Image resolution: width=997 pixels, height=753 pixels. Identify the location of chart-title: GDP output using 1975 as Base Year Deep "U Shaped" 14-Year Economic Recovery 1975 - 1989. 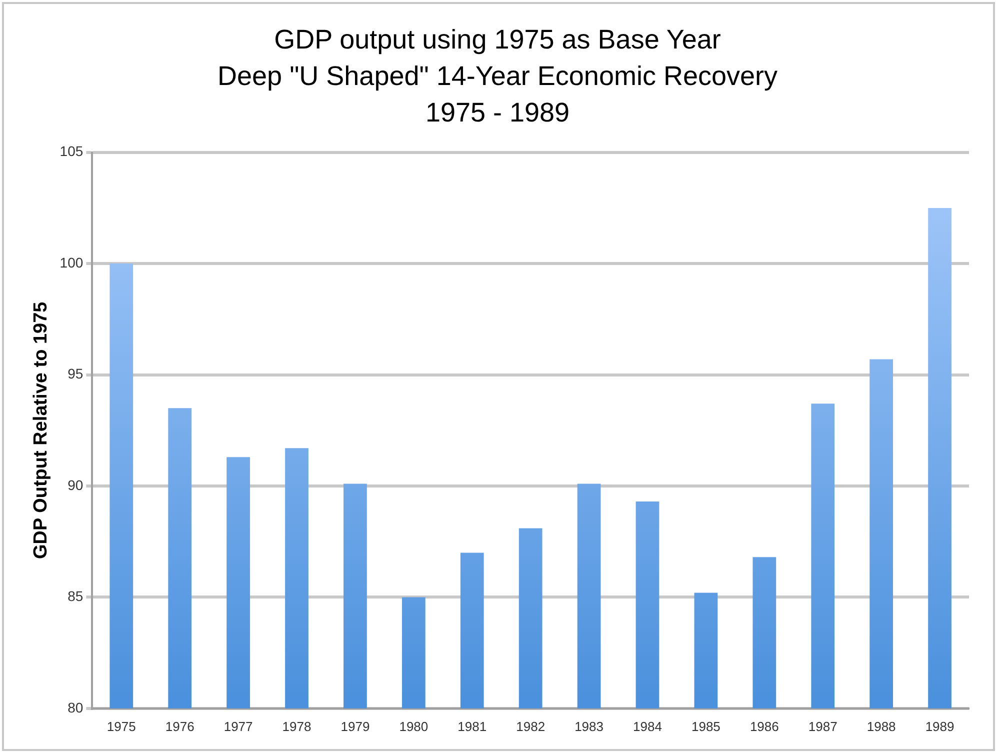
(498, 76).